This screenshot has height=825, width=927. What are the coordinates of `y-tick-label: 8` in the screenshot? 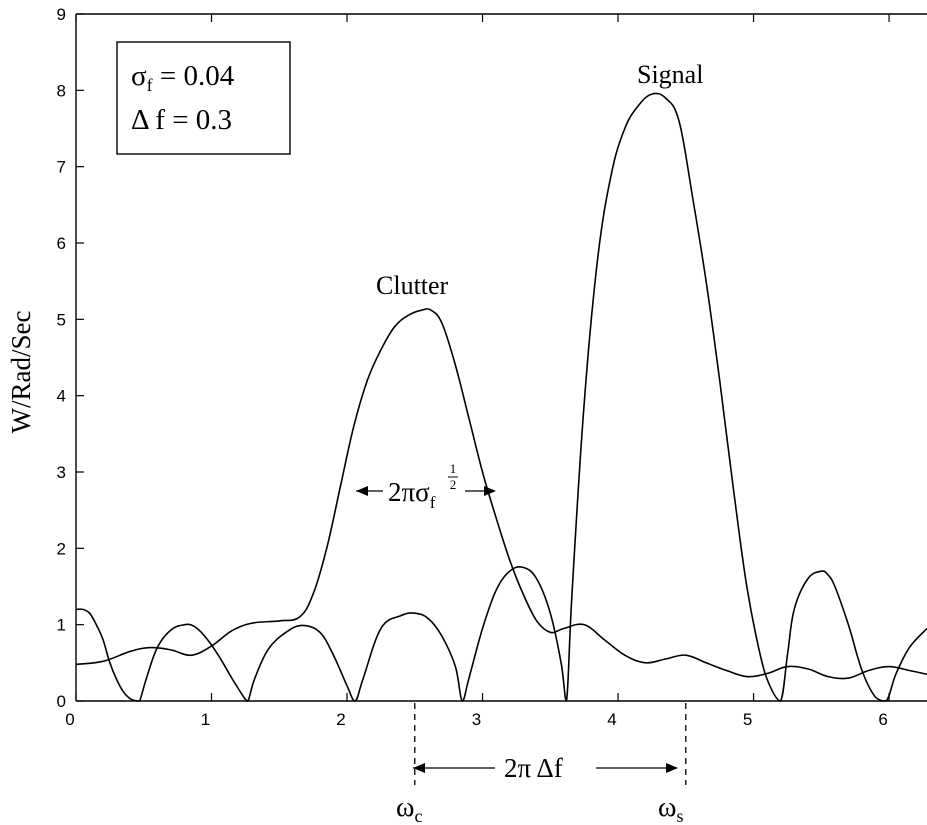 It's located at (61, 90).